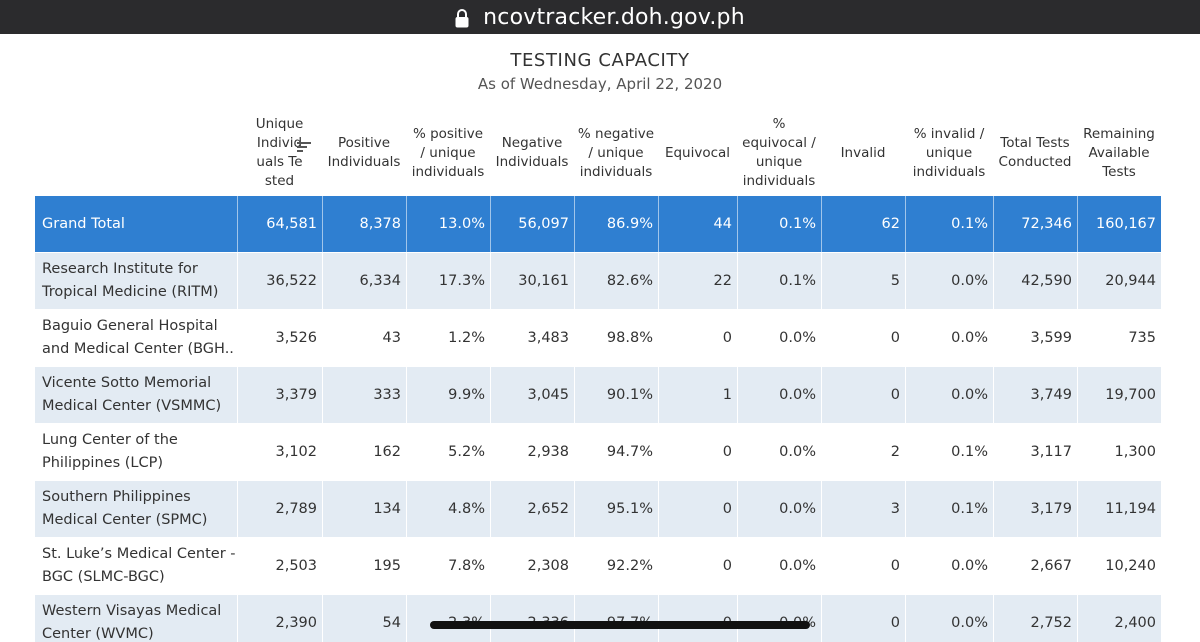 This screenshot has height=642, width=1200. What do you see at coordinates (616, 452) in the screenshot?
I see `table-cell: 94.7%` at bounding box center [616, 452].